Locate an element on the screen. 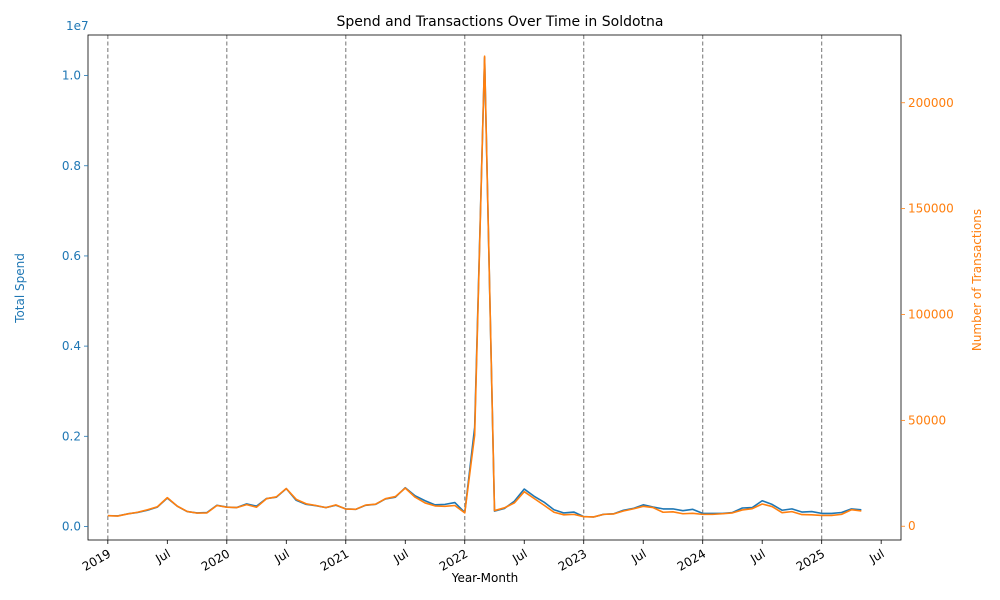 The image size is (1000, 600). y-left-tick-label: 1.0 is located at coordinates (71, 76).